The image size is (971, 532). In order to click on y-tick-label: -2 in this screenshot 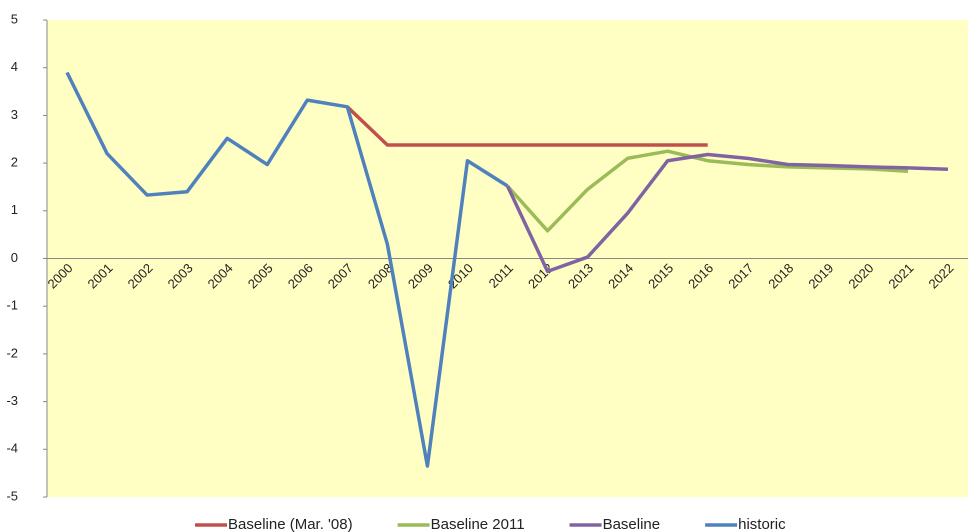, I will do `click(12, 352)`.